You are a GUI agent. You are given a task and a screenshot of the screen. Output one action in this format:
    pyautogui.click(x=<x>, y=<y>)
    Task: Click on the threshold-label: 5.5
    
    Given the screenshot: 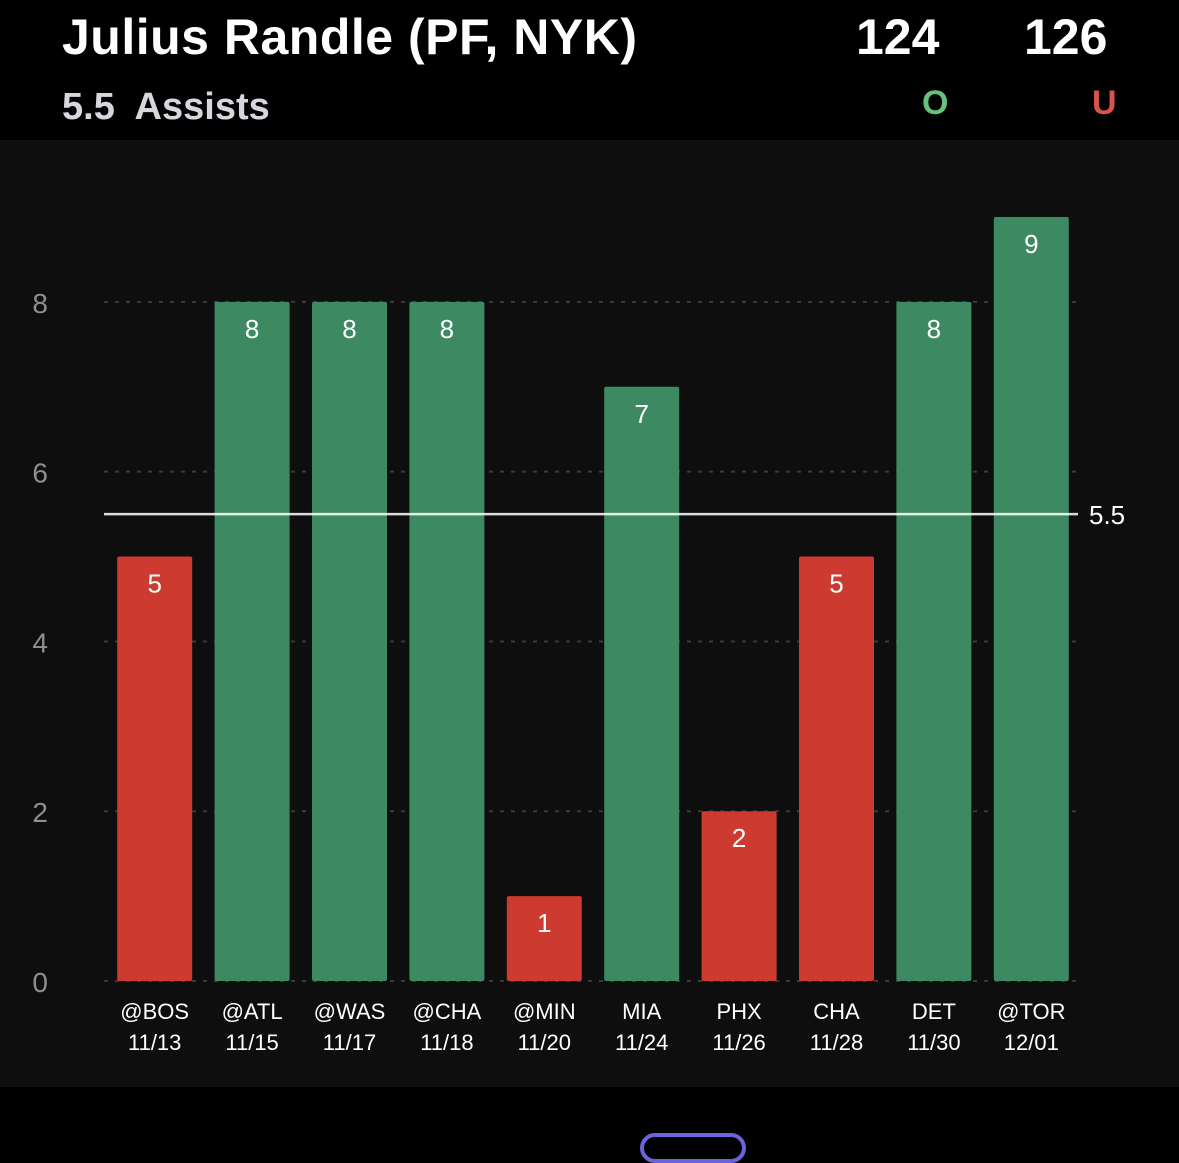 What is the action you would take?
    pyautogui.click(x=1107, y=515)
    